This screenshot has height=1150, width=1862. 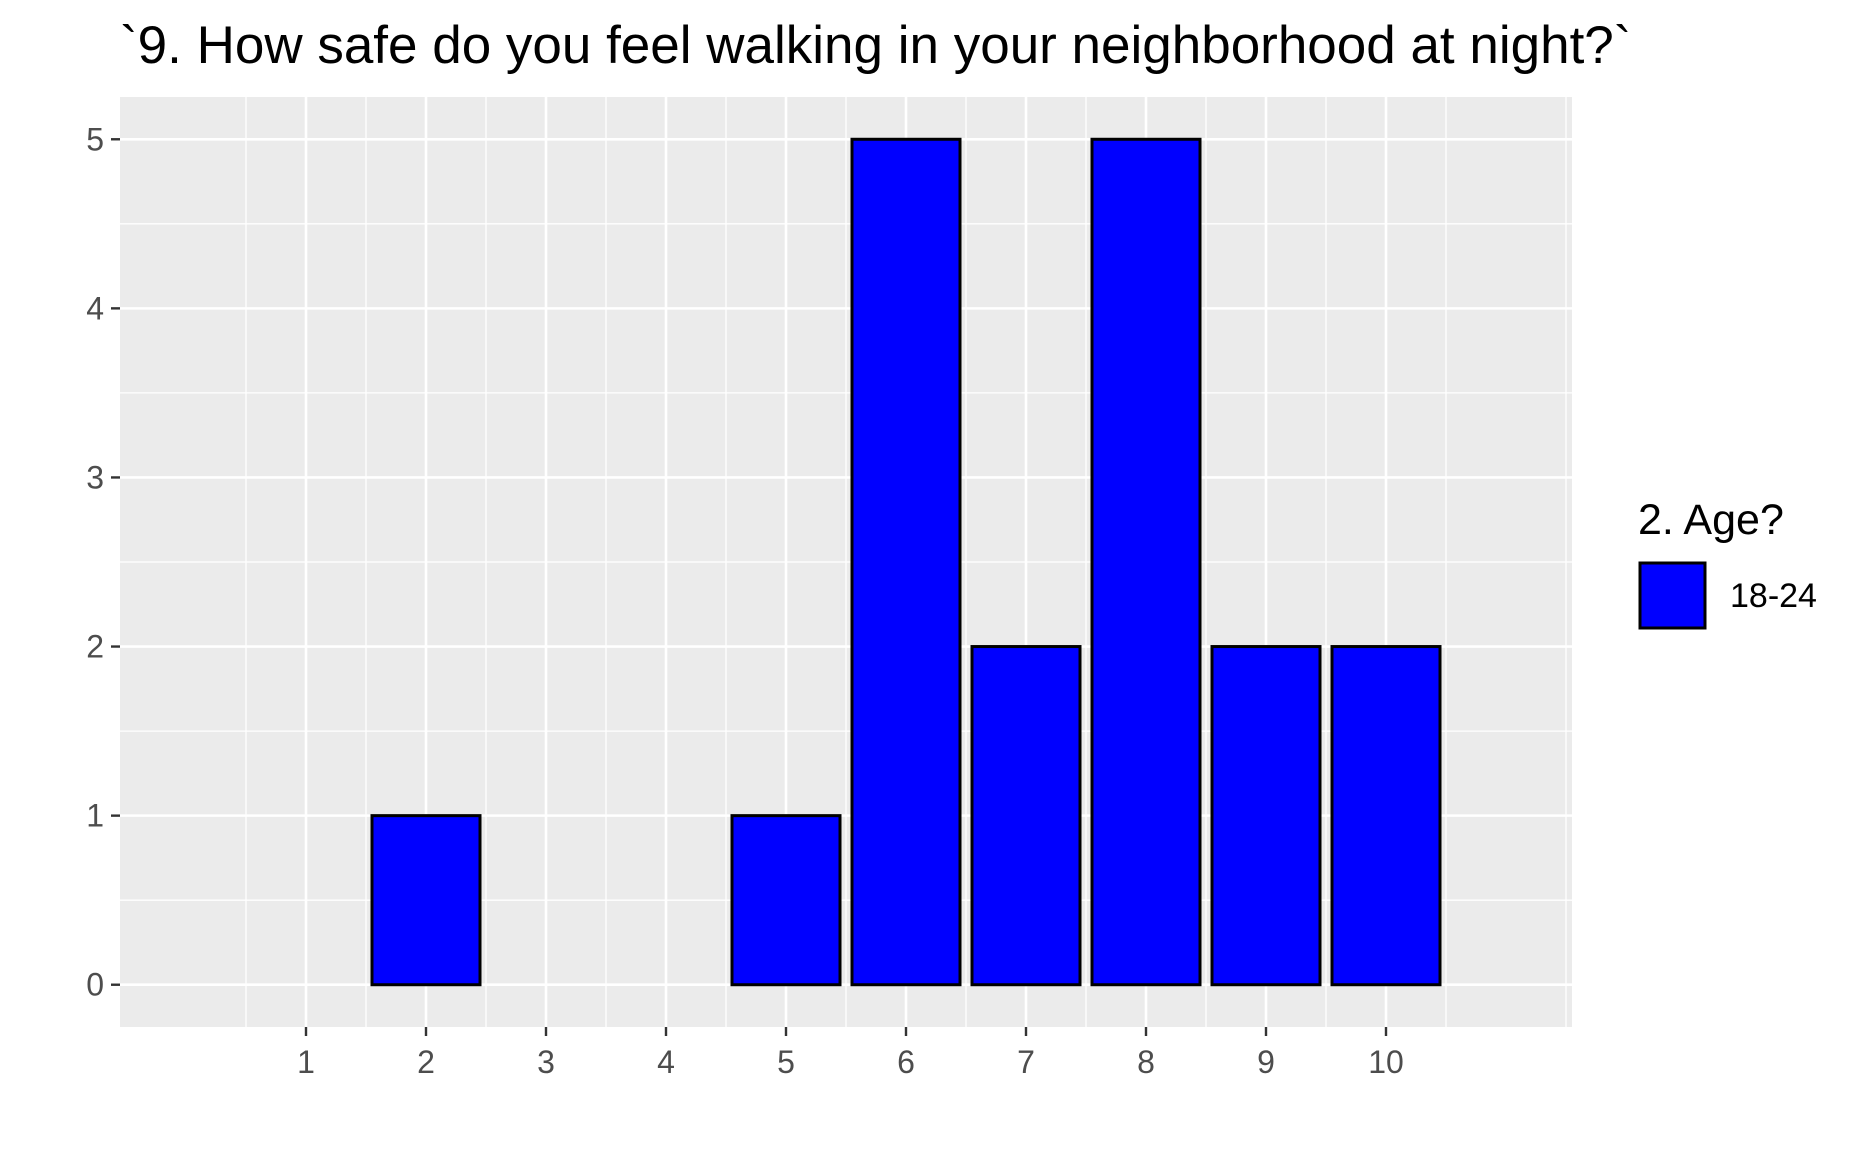 What do you see at coordinates (1266, 1062) in the screenshot?
I see `x-tick-label: 9` at bounding box center [1266, 1062].